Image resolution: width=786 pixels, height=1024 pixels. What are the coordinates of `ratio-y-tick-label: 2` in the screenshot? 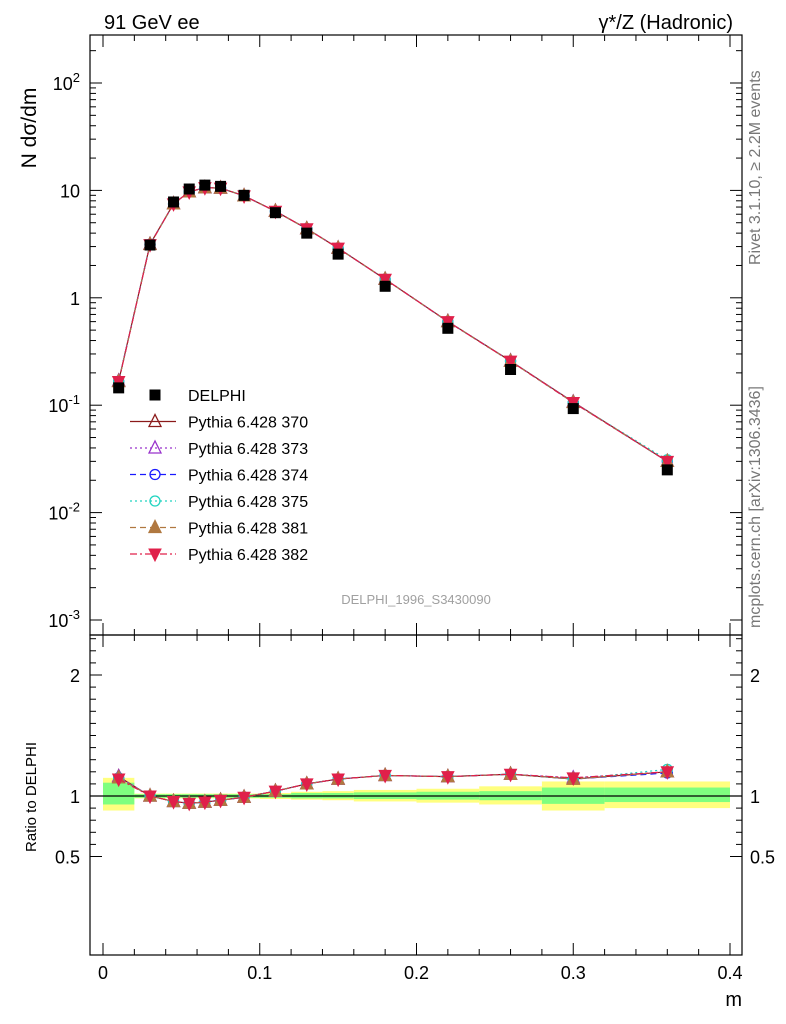 It's located at (75, 676).